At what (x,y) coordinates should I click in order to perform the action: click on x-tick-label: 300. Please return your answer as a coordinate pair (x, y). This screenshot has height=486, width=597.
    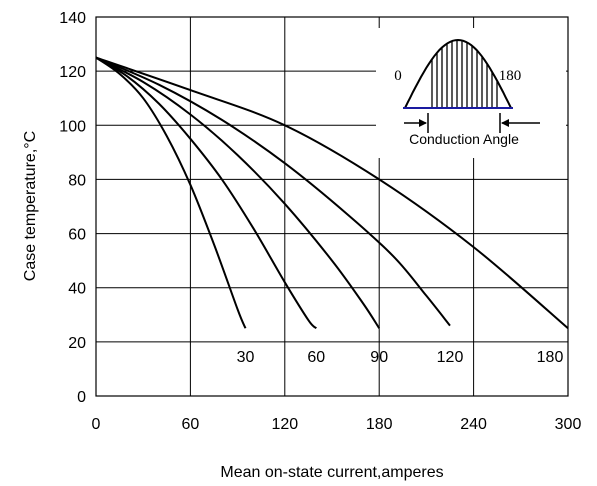
    Looking at the image, I should click on (568, 424).